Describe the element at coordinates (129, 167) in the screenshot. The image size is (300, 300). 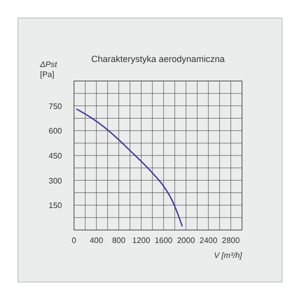
I see `line-series` at that location.